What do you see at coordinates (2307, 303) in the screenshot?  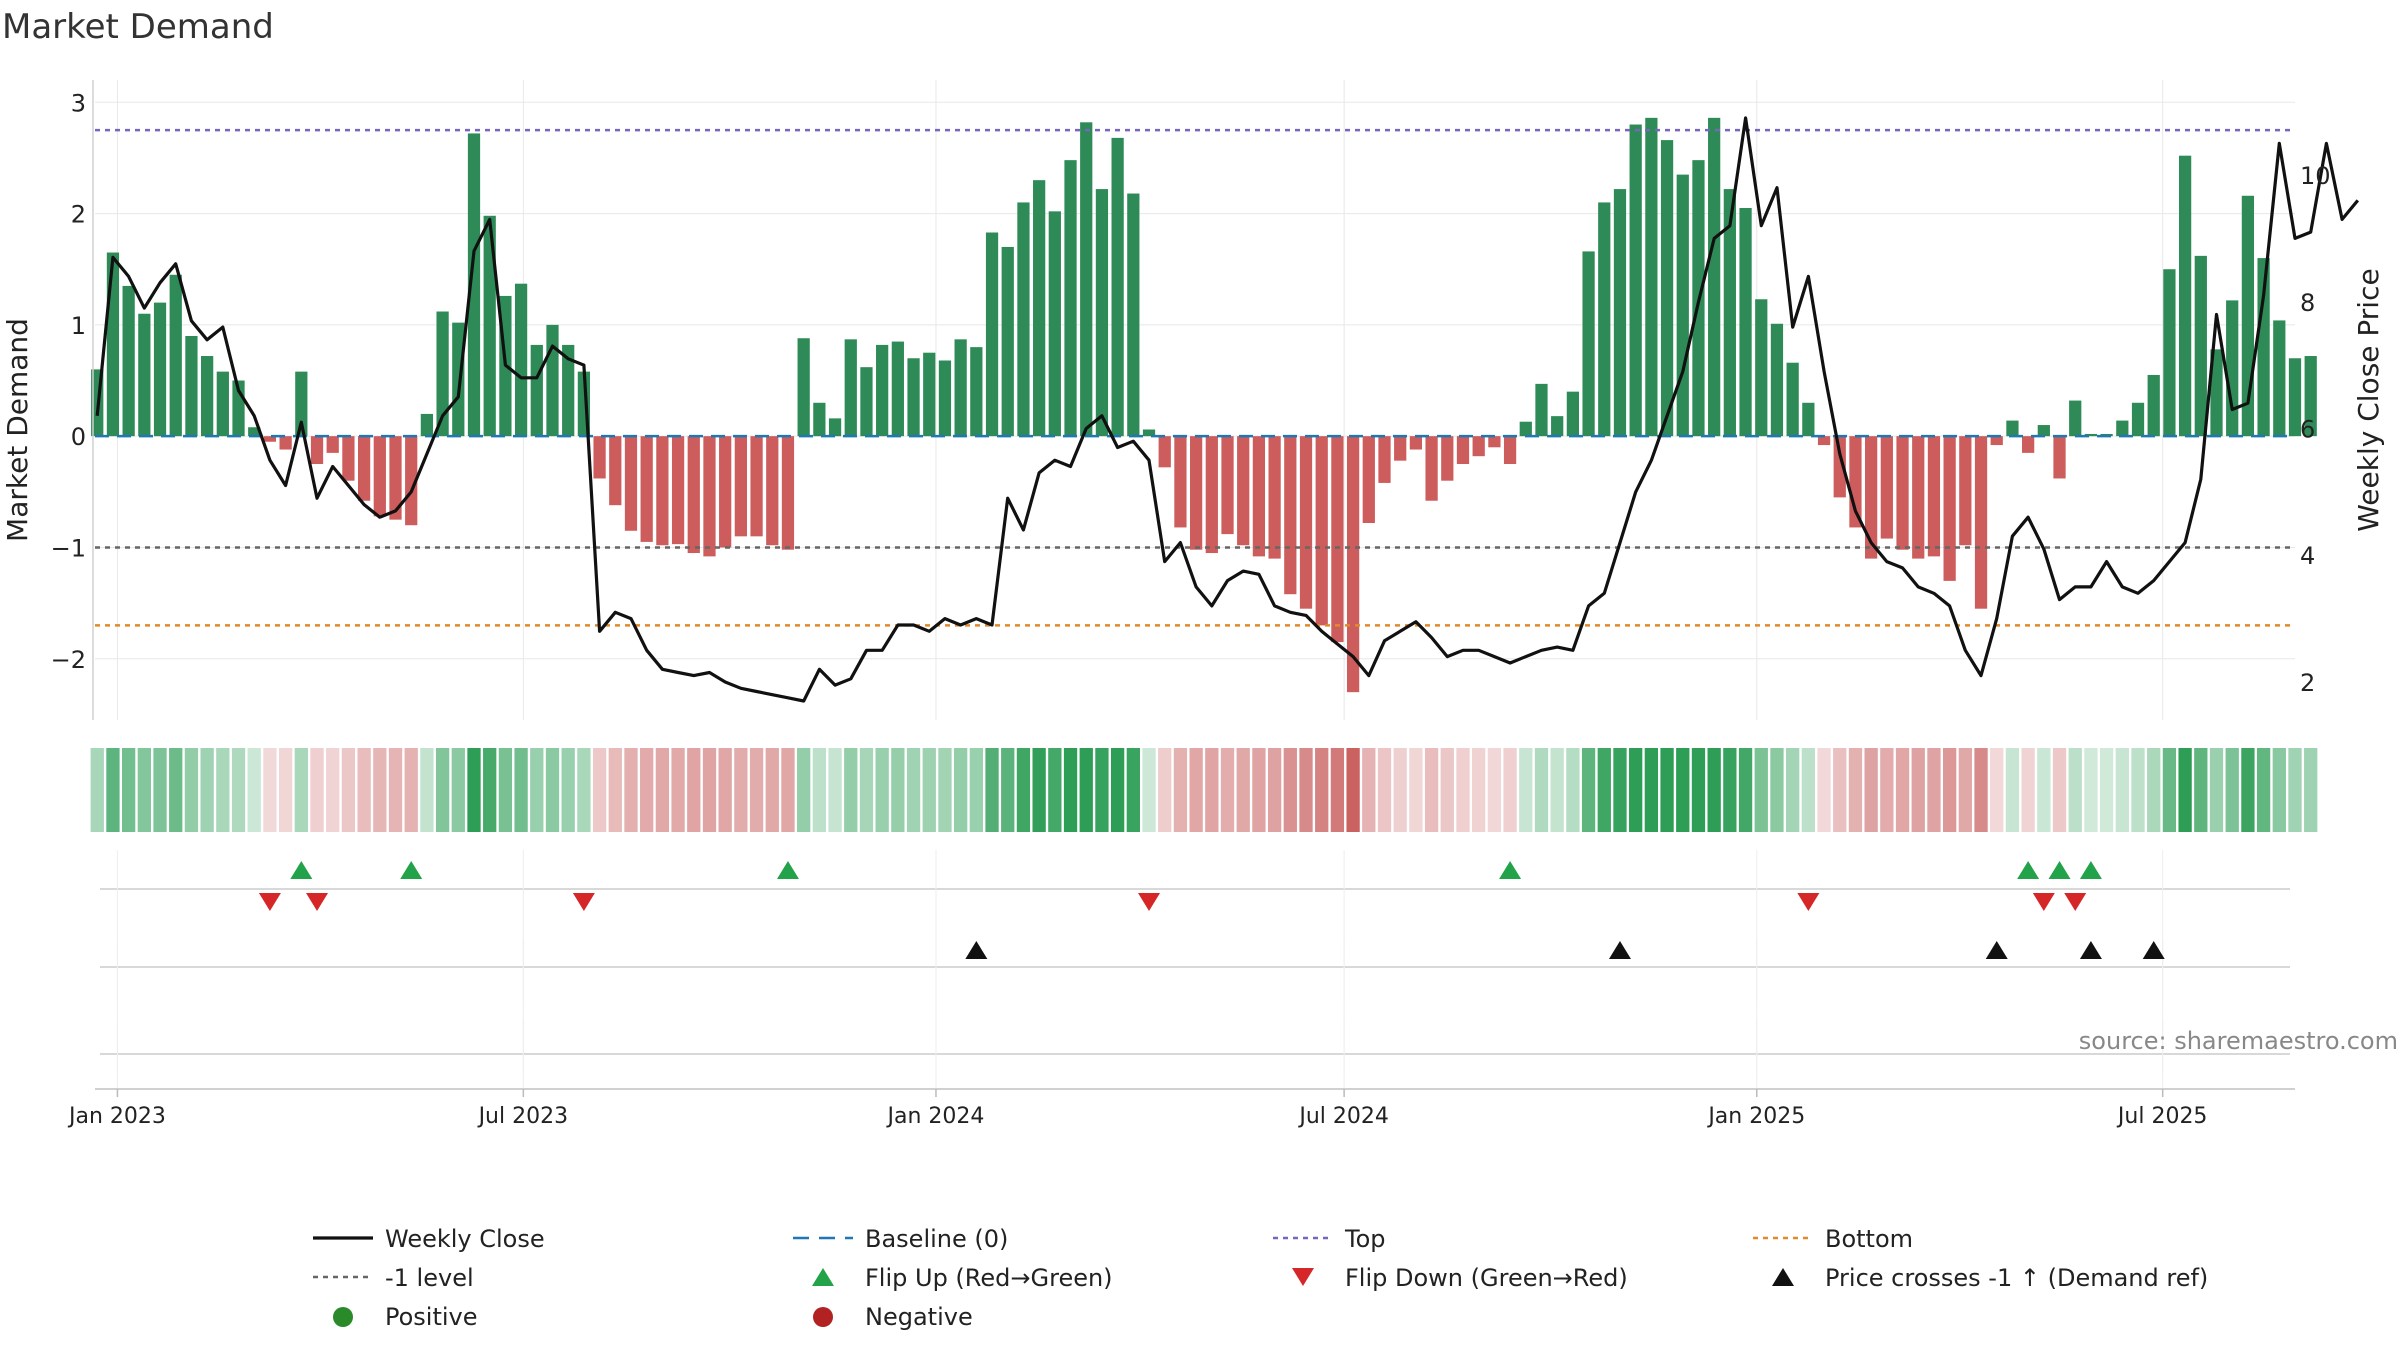 I see `right-tick-label: 8` at bounding box center [2307, 303].